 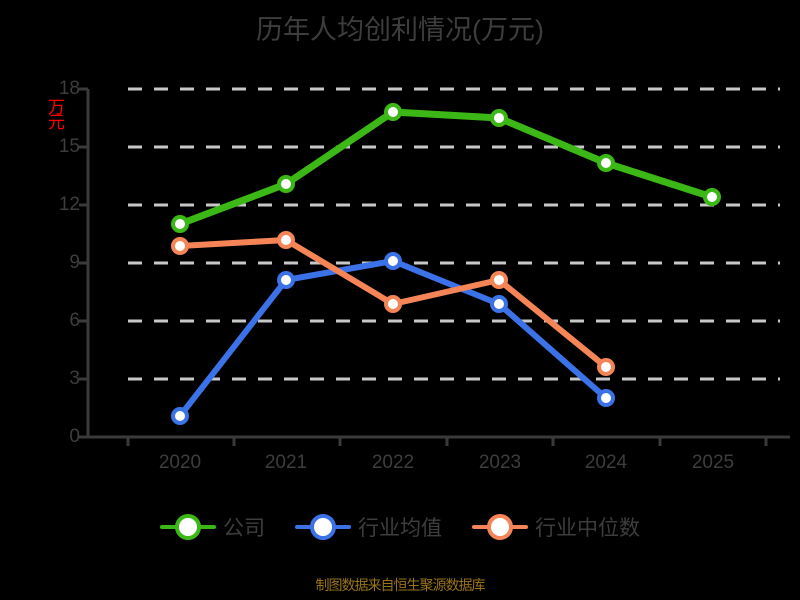 I want to click on x-tick-label-2021: 2021, so click(x=286, y=462).